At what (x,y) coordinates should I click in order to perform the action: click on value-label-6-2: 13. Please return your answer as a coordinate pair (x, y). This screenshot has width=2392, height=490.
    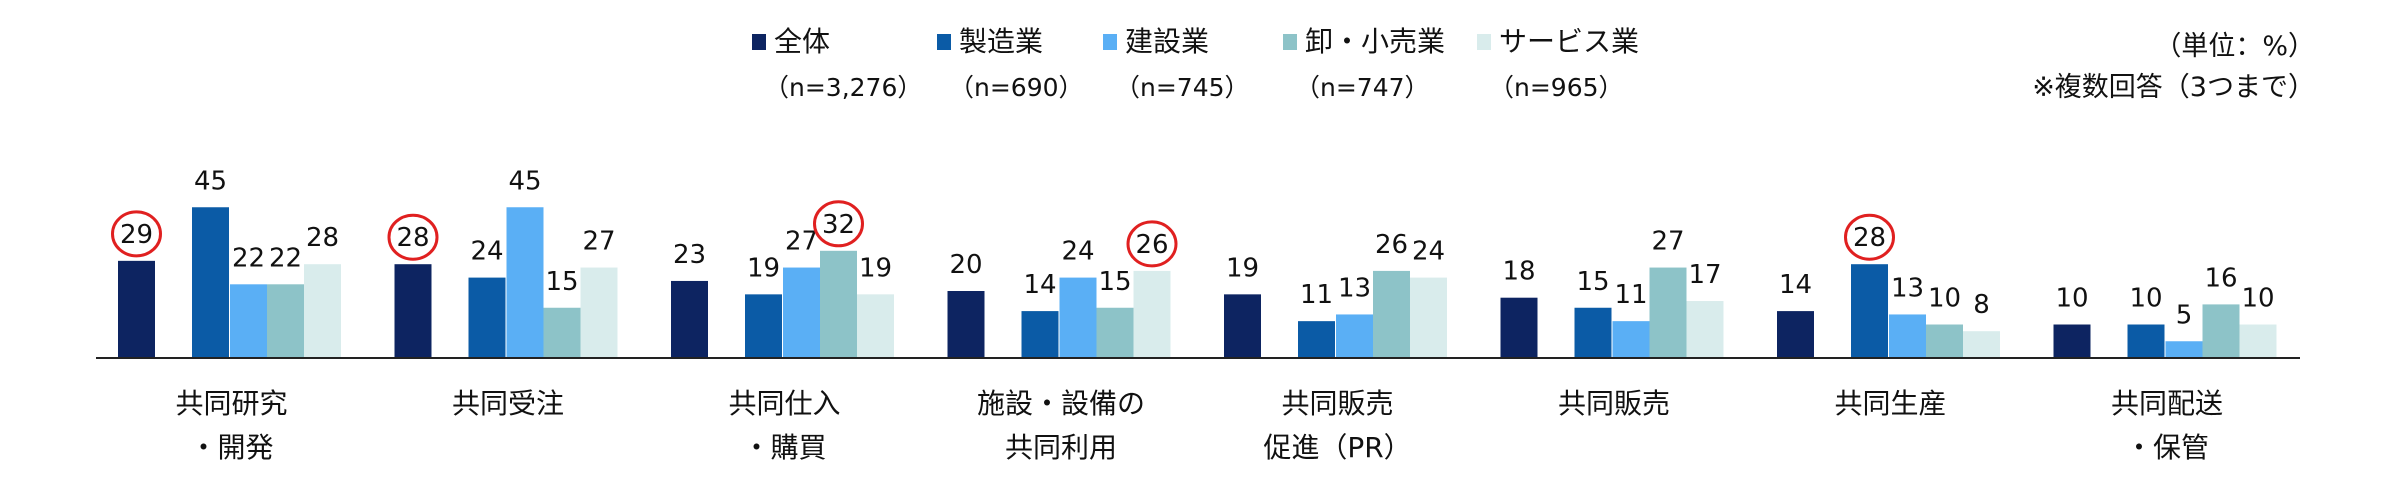
    Looking at the image, I should click on (1907, 288).